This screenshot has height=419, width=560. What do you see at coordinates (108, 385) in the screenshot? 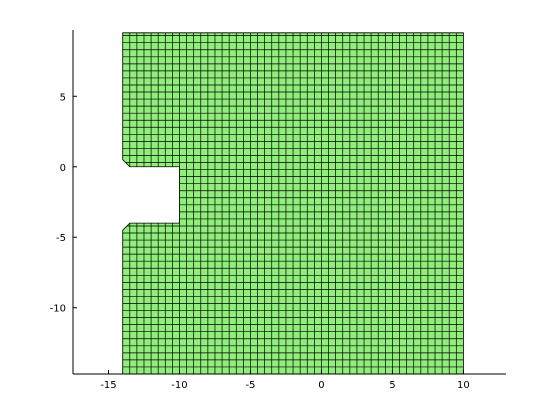
I see `x-tick-label: -15` at bounding box center [108, 385].